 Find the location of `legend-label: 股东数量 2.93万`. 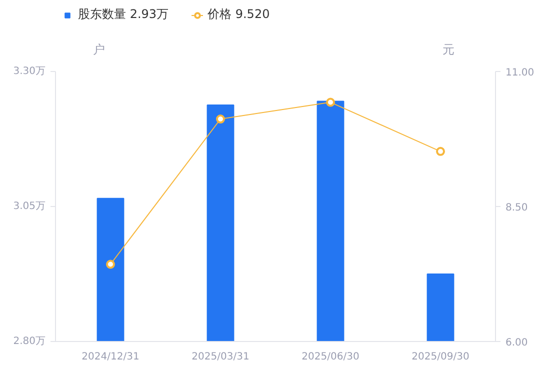

legend-label: 股东数量 2.93万 is located at coordinates (123, 14).